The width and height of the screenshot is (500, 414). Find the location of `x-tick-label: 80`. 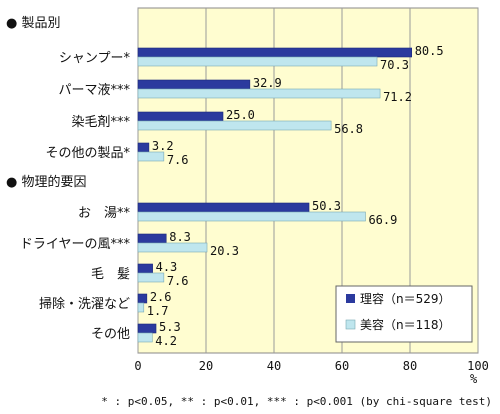

x-tick-label: 80 is located at coordinates (410, 366).